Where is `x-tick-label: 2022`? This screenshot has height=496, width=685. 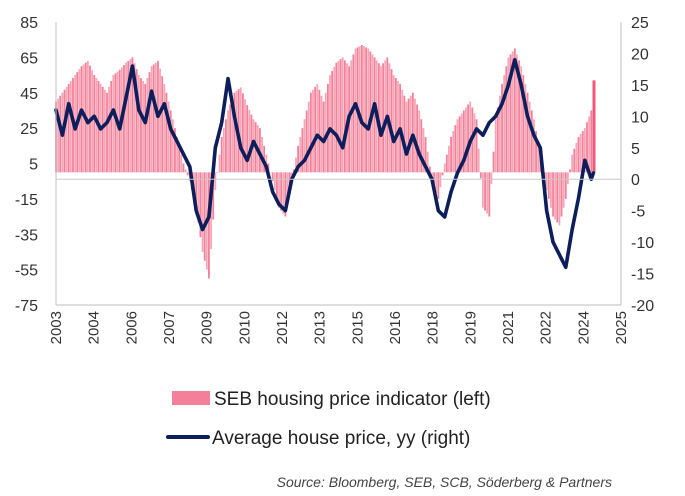
x-tick-label: 2022 is located at coordinates (546, 327).